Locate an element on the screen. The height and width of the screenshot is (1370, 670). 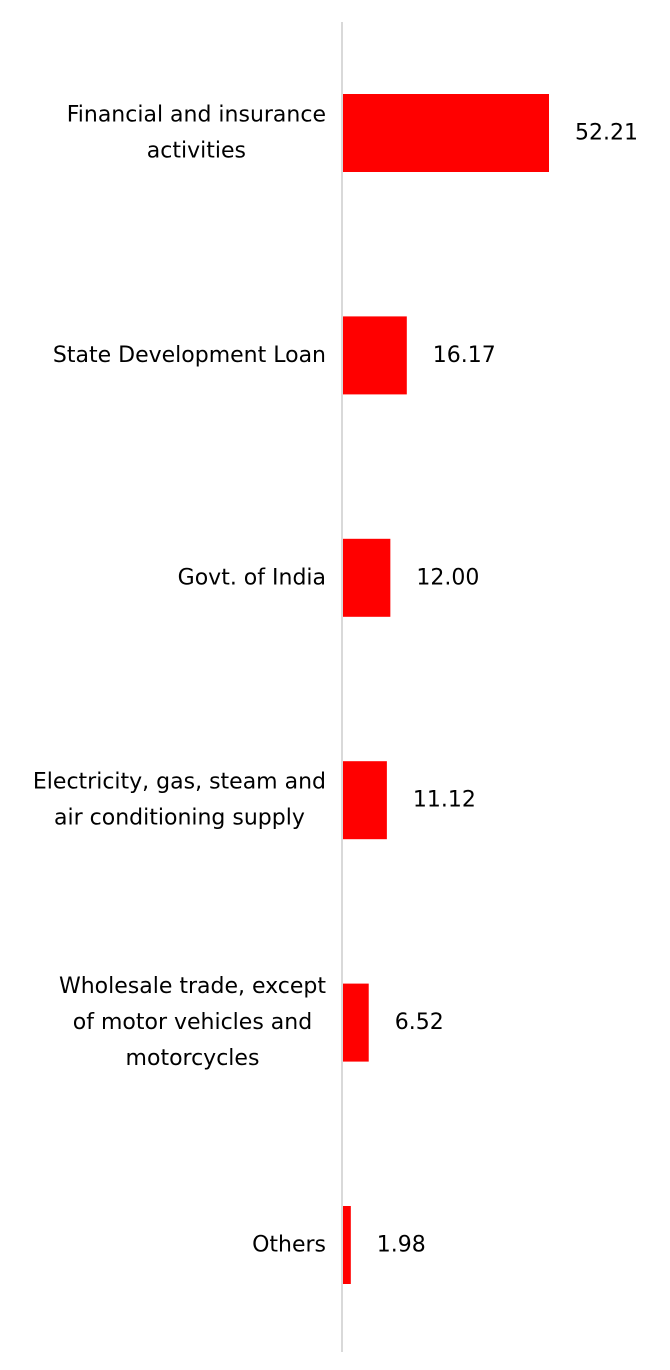
category-label-line: Govt. of India is located at coordinates (252, 577).